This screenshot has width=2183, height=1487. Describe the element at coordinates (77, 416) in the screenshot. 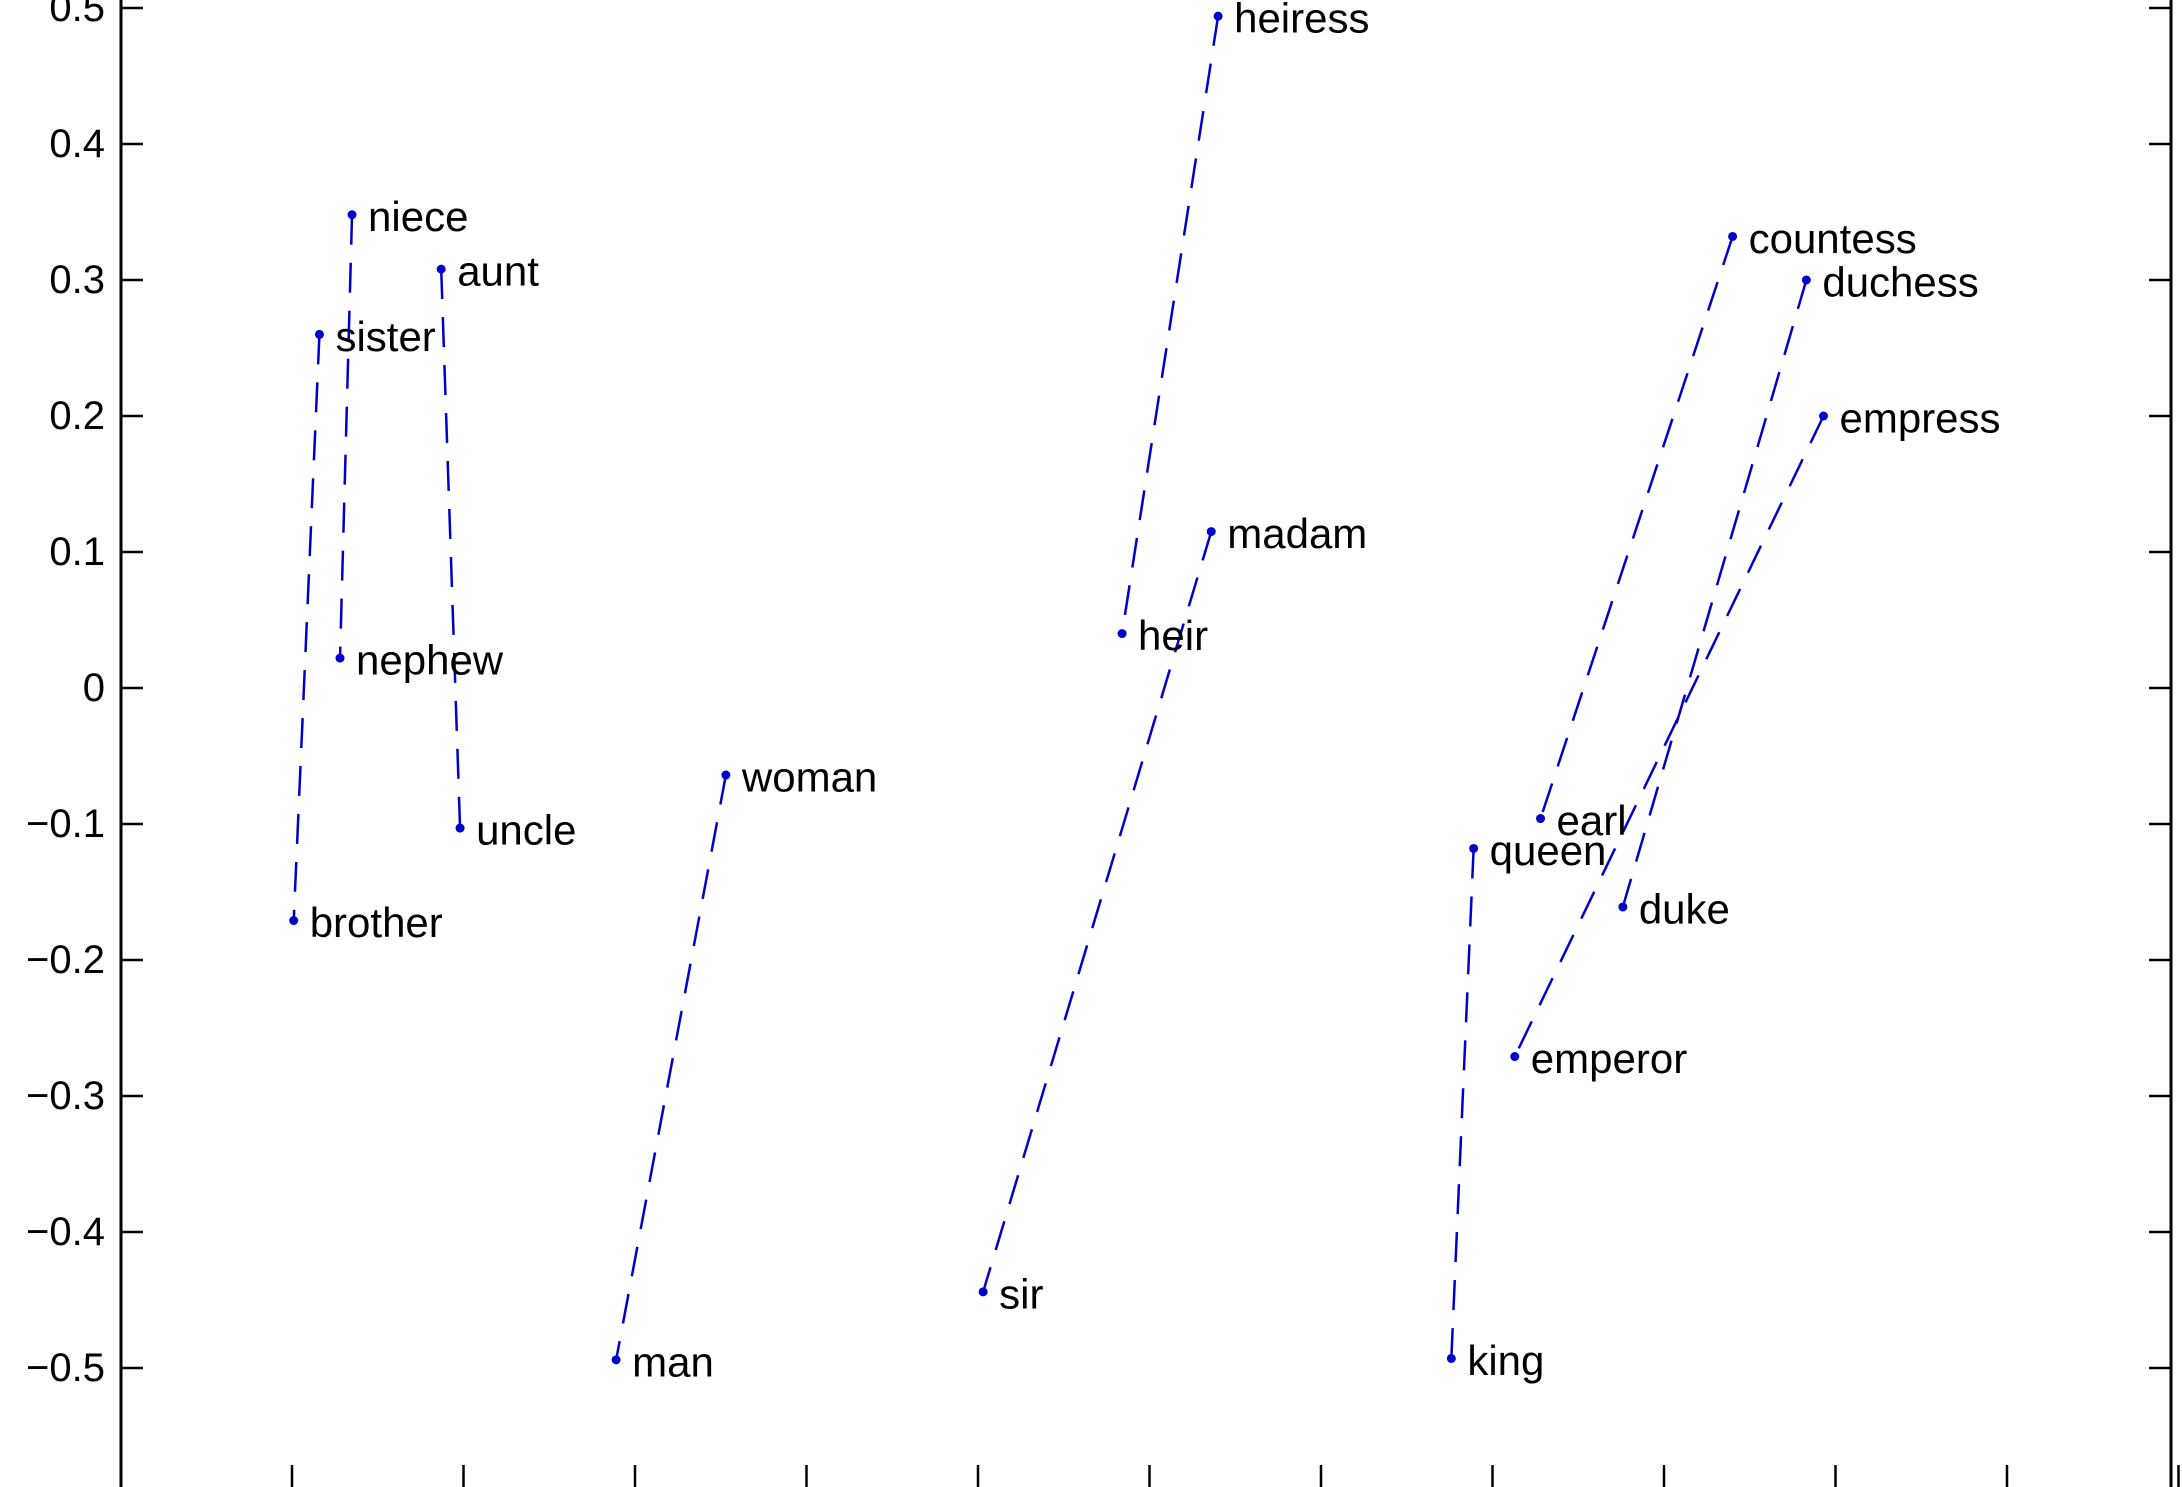

I see `y-tick-label: 0.2` at that location.